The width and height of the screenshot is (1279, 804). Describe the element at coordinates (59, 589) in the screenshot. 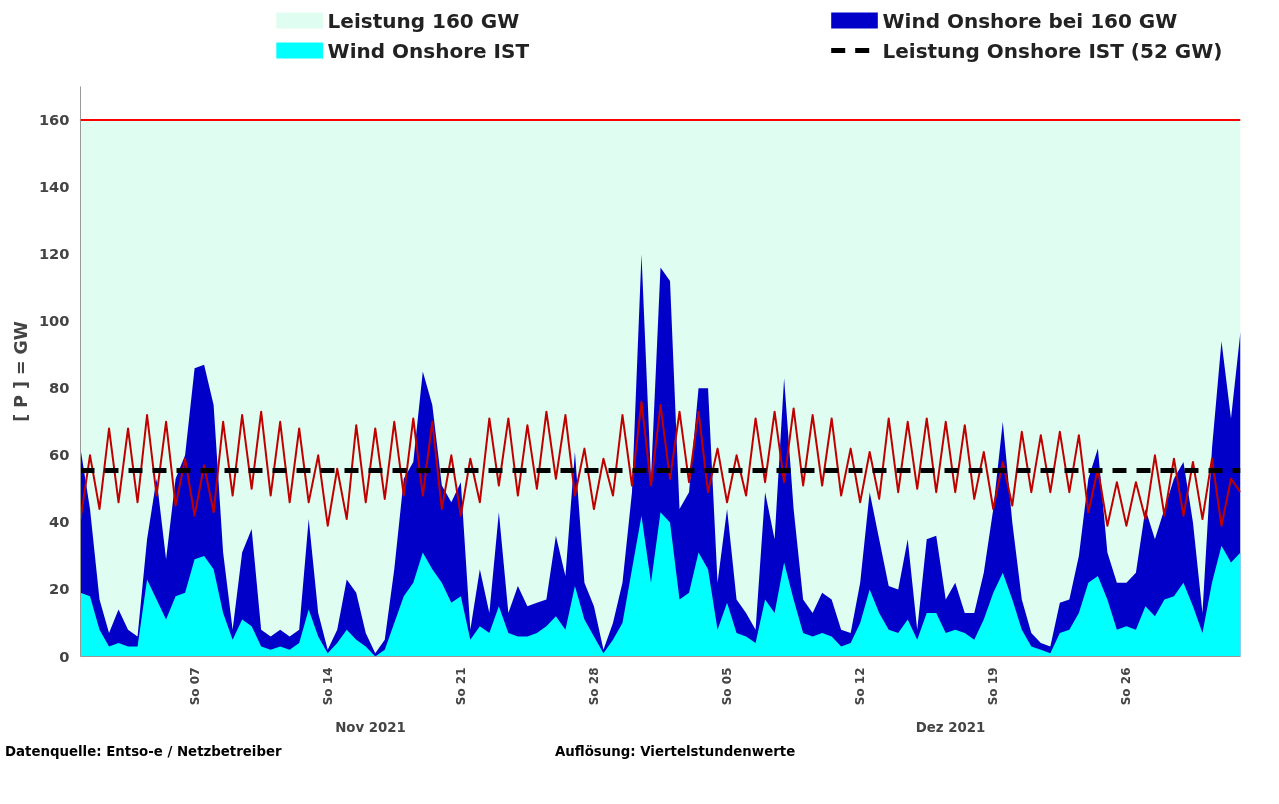

I see `y-tick-label: 20` at that location.